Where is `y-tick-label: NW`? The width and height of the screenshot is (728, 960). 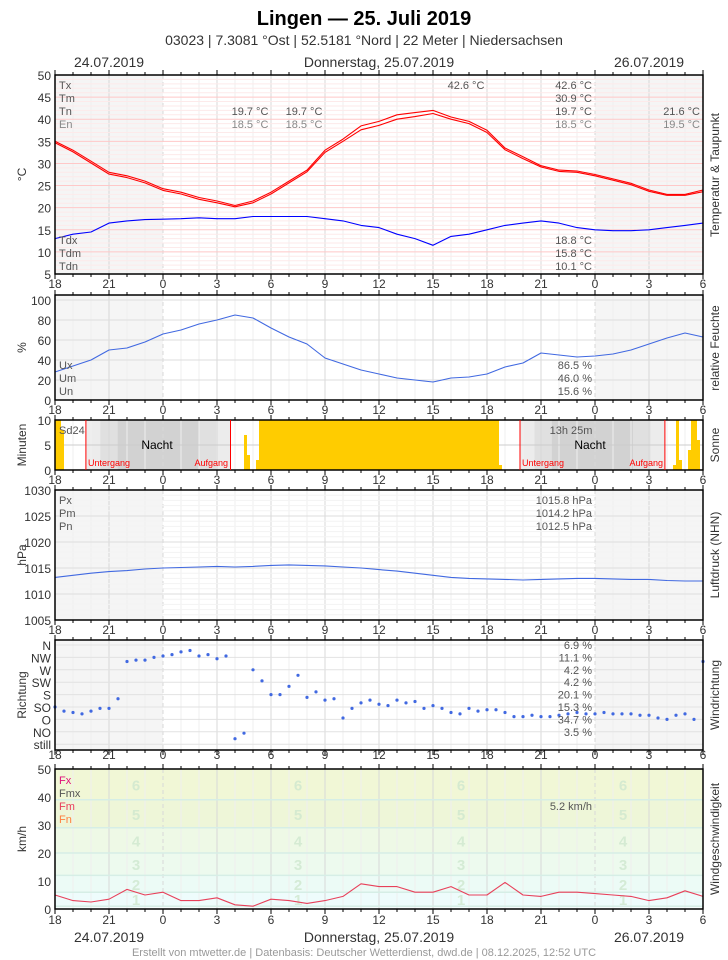 y-tick-label: NW is located at coordinates (41, 658).